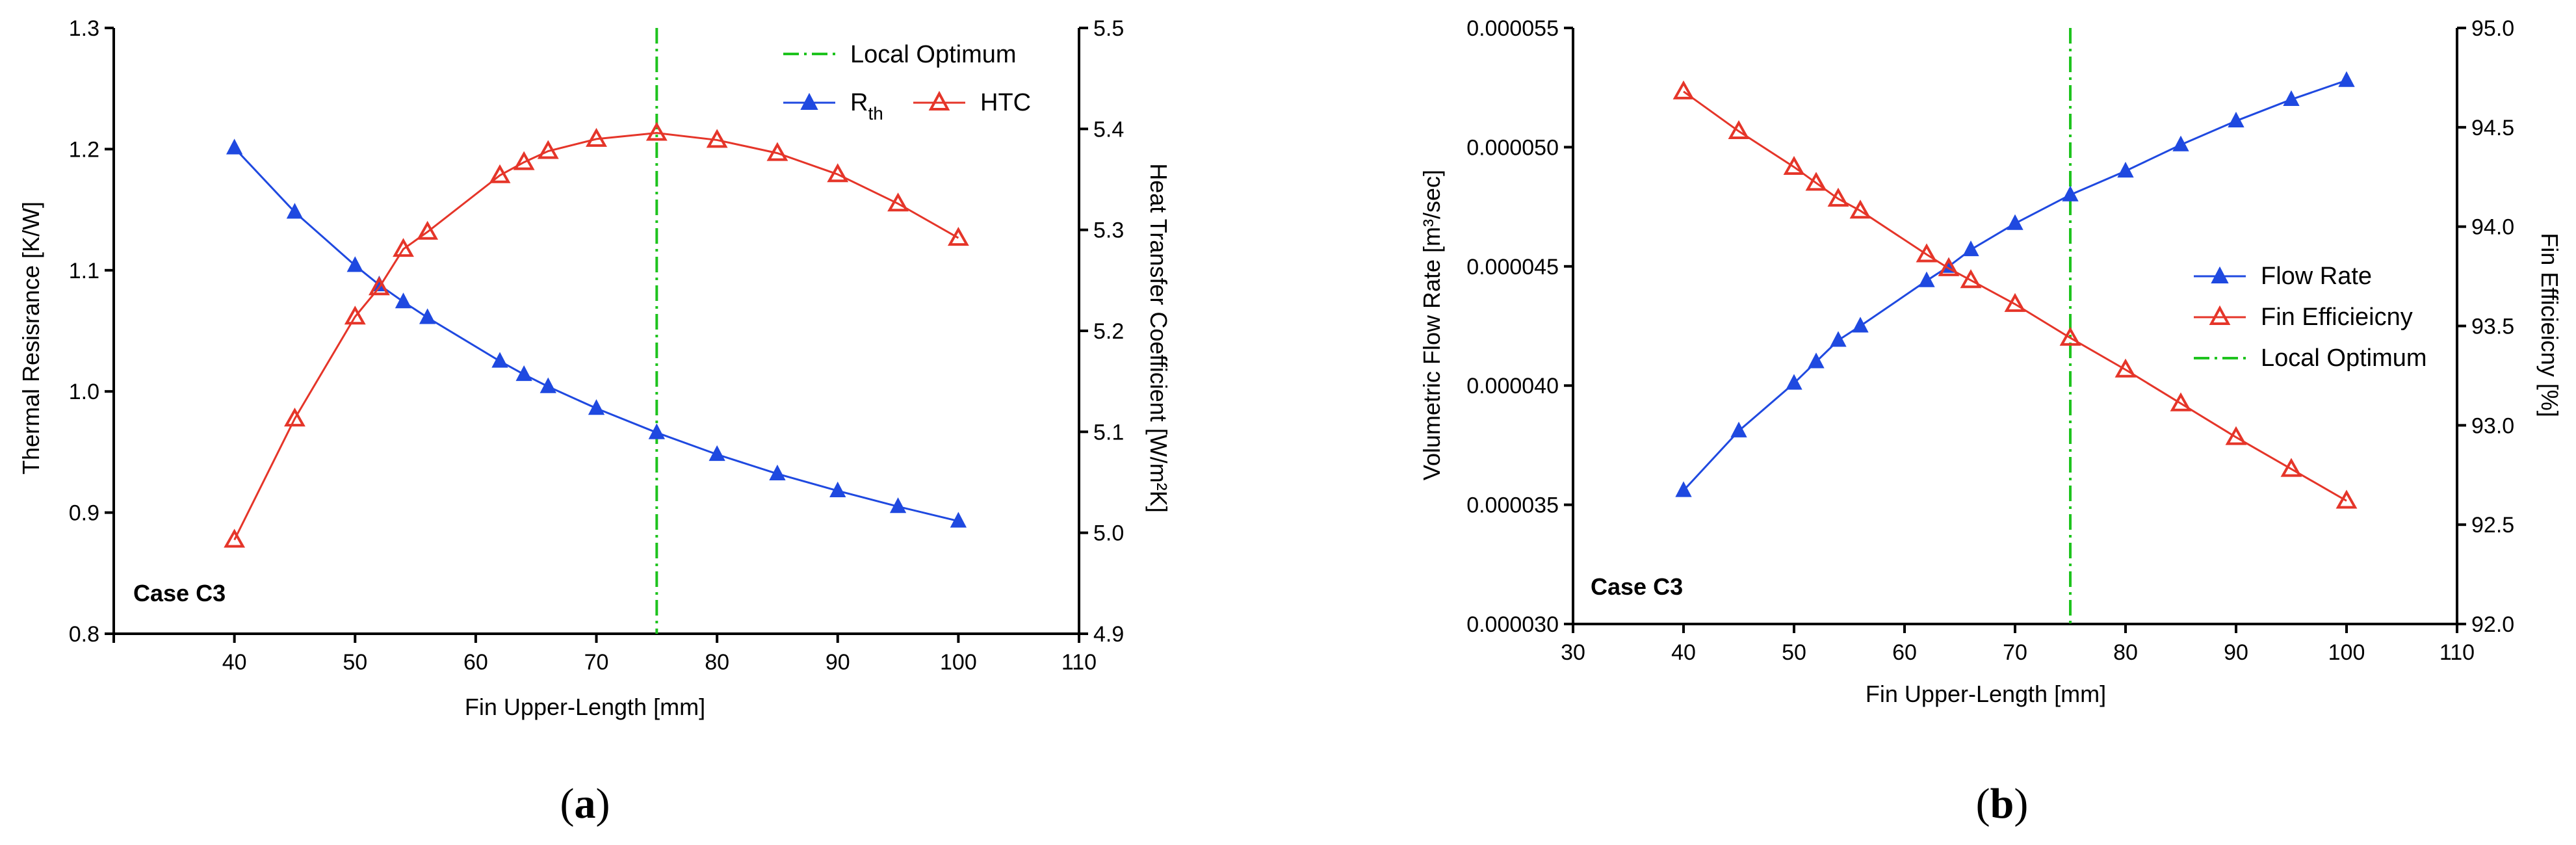 The height and width of the screenshot is (845, 2576). I want to click on b-left-tick-label: 0.000040, so click(1513, 386).